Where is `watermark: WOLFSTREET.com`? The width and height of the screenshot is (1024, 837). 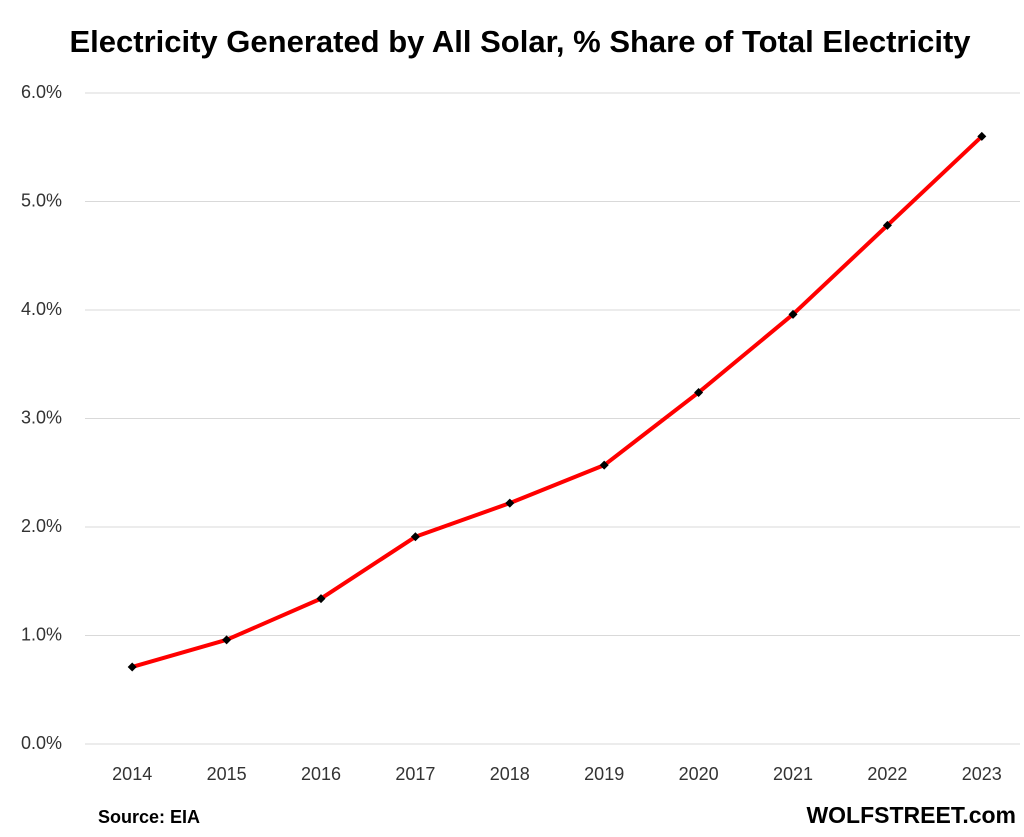
watermark: WOLFSTREET.com is located at coordinates (911, 815).